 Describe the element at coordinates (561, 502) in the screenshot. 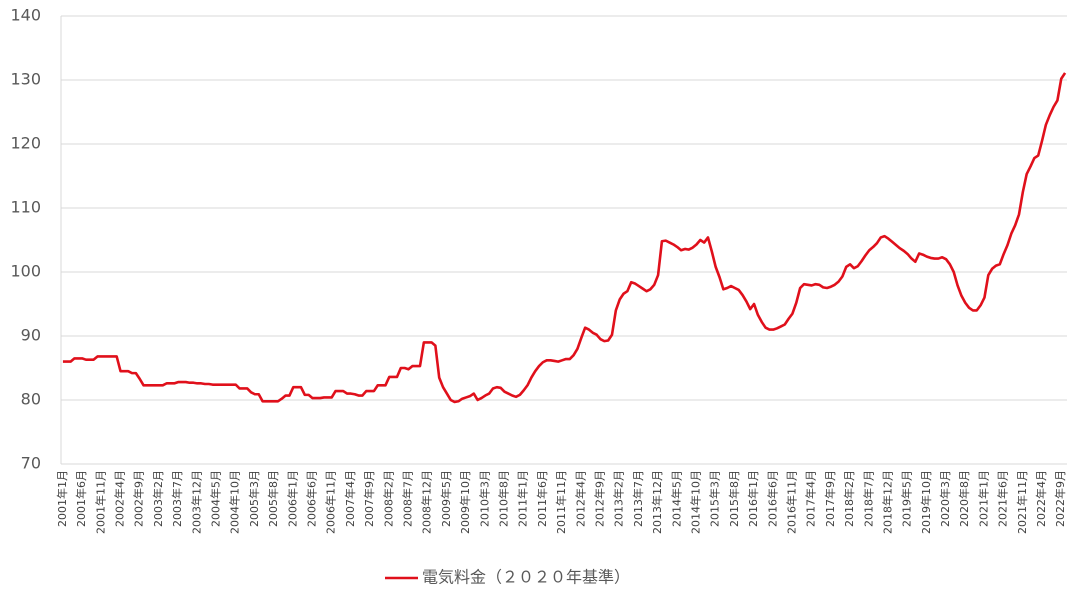

I see `x-tick-label: 2011年11月` at that location.